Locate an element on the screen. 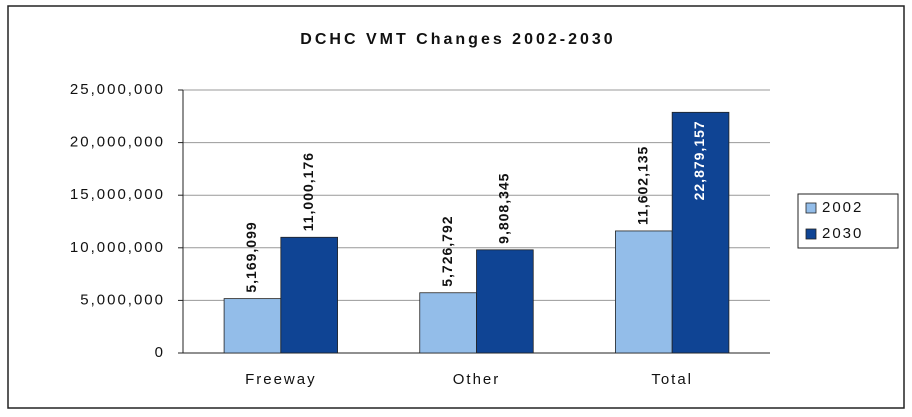 This screenshot has height=417, width=912. y-tick-label: 25,000,000 is located at coordinates (117, 89).